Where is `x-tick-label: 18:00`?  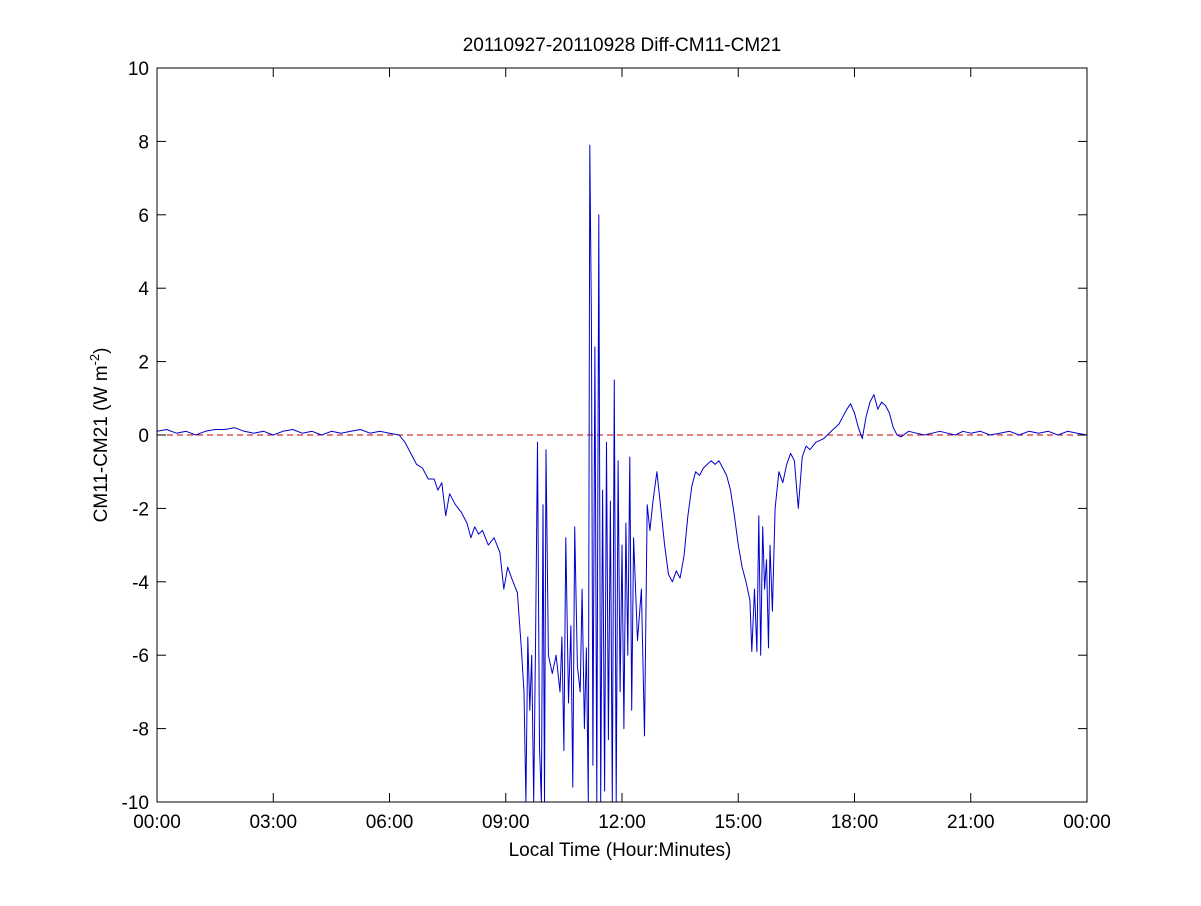
x-tick-label: 18:00 is located at coordinates (855, 822).